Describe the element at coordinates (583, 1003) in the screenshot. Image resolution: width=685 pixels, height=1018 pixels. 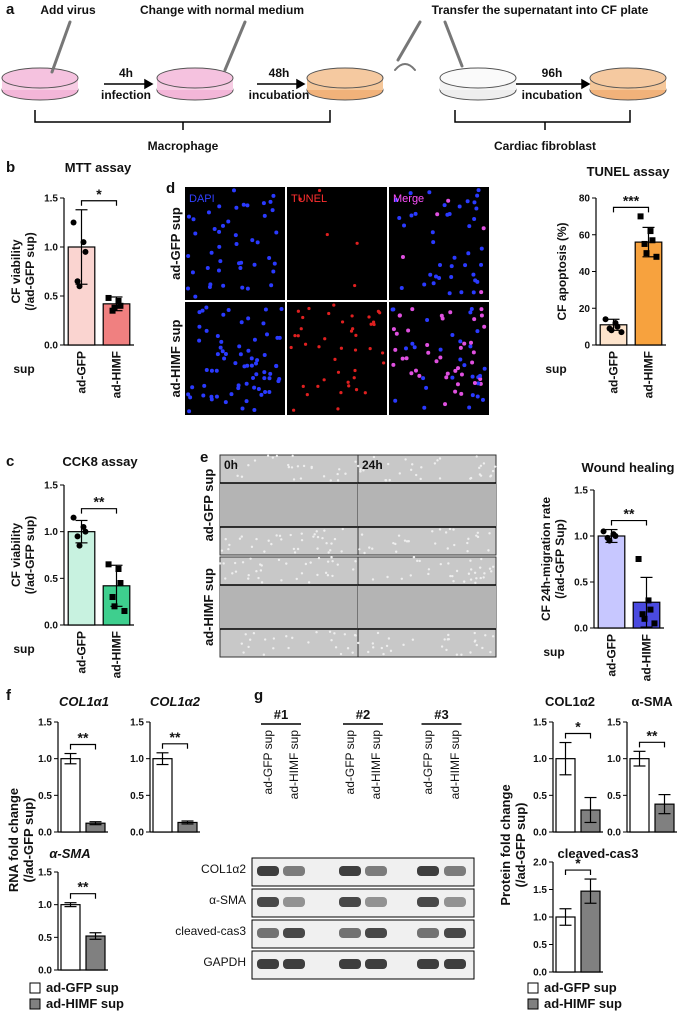
I see `legend-label: ad-HIMF sup` at that location.